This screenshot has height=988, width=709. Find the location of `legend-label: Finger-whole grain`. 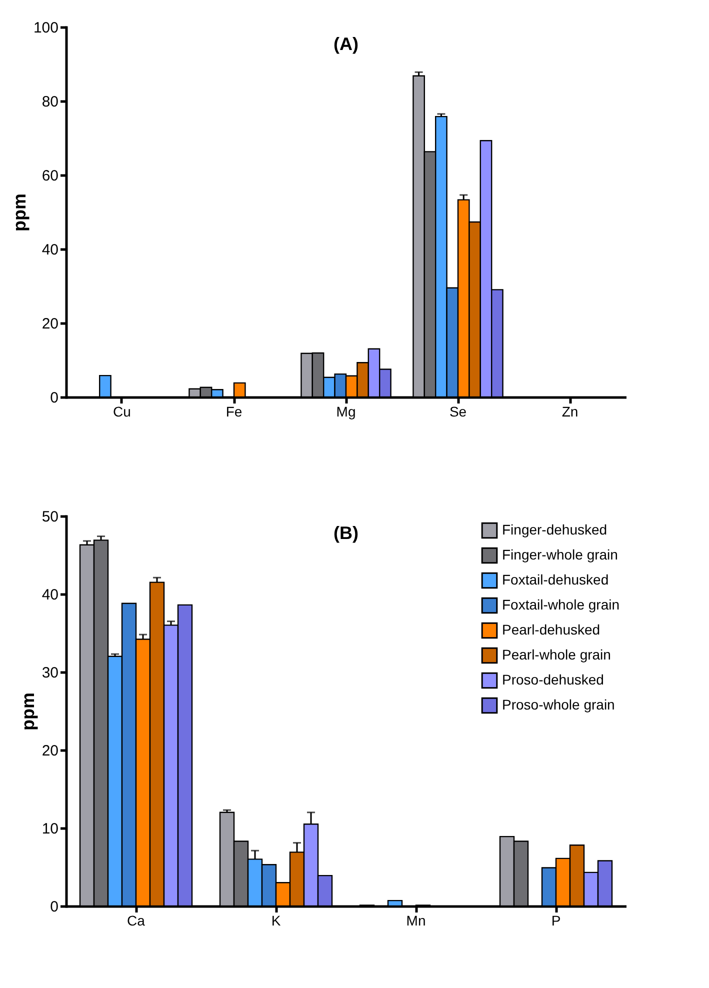

legend-label: Finger-whole grain is located at coordinates (560, 554).